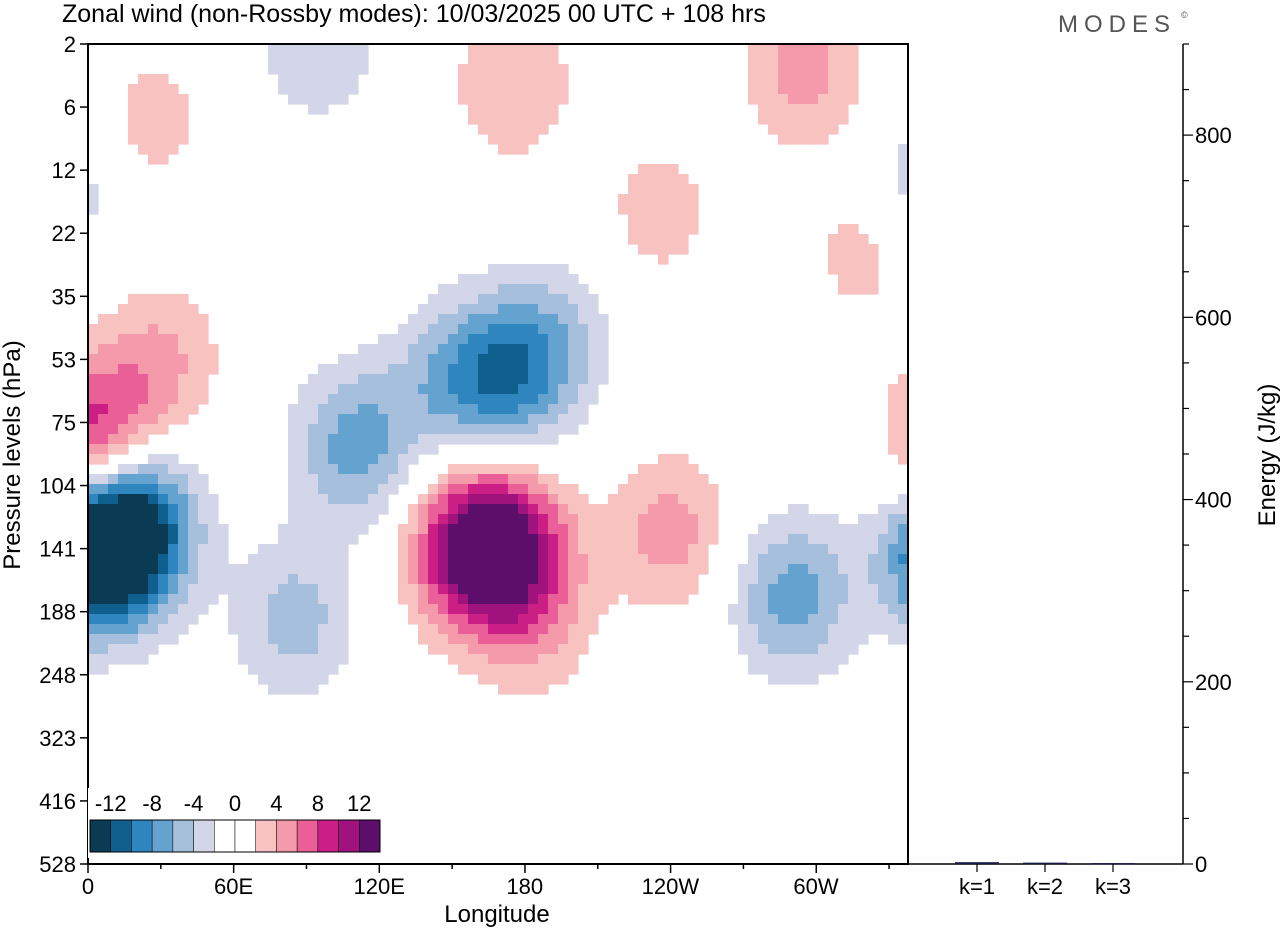  What do you see at coordinates (1213, 500) in the screenshot?
I see `energy-y-tick-label: 400` at bounding box center [1213, 500].